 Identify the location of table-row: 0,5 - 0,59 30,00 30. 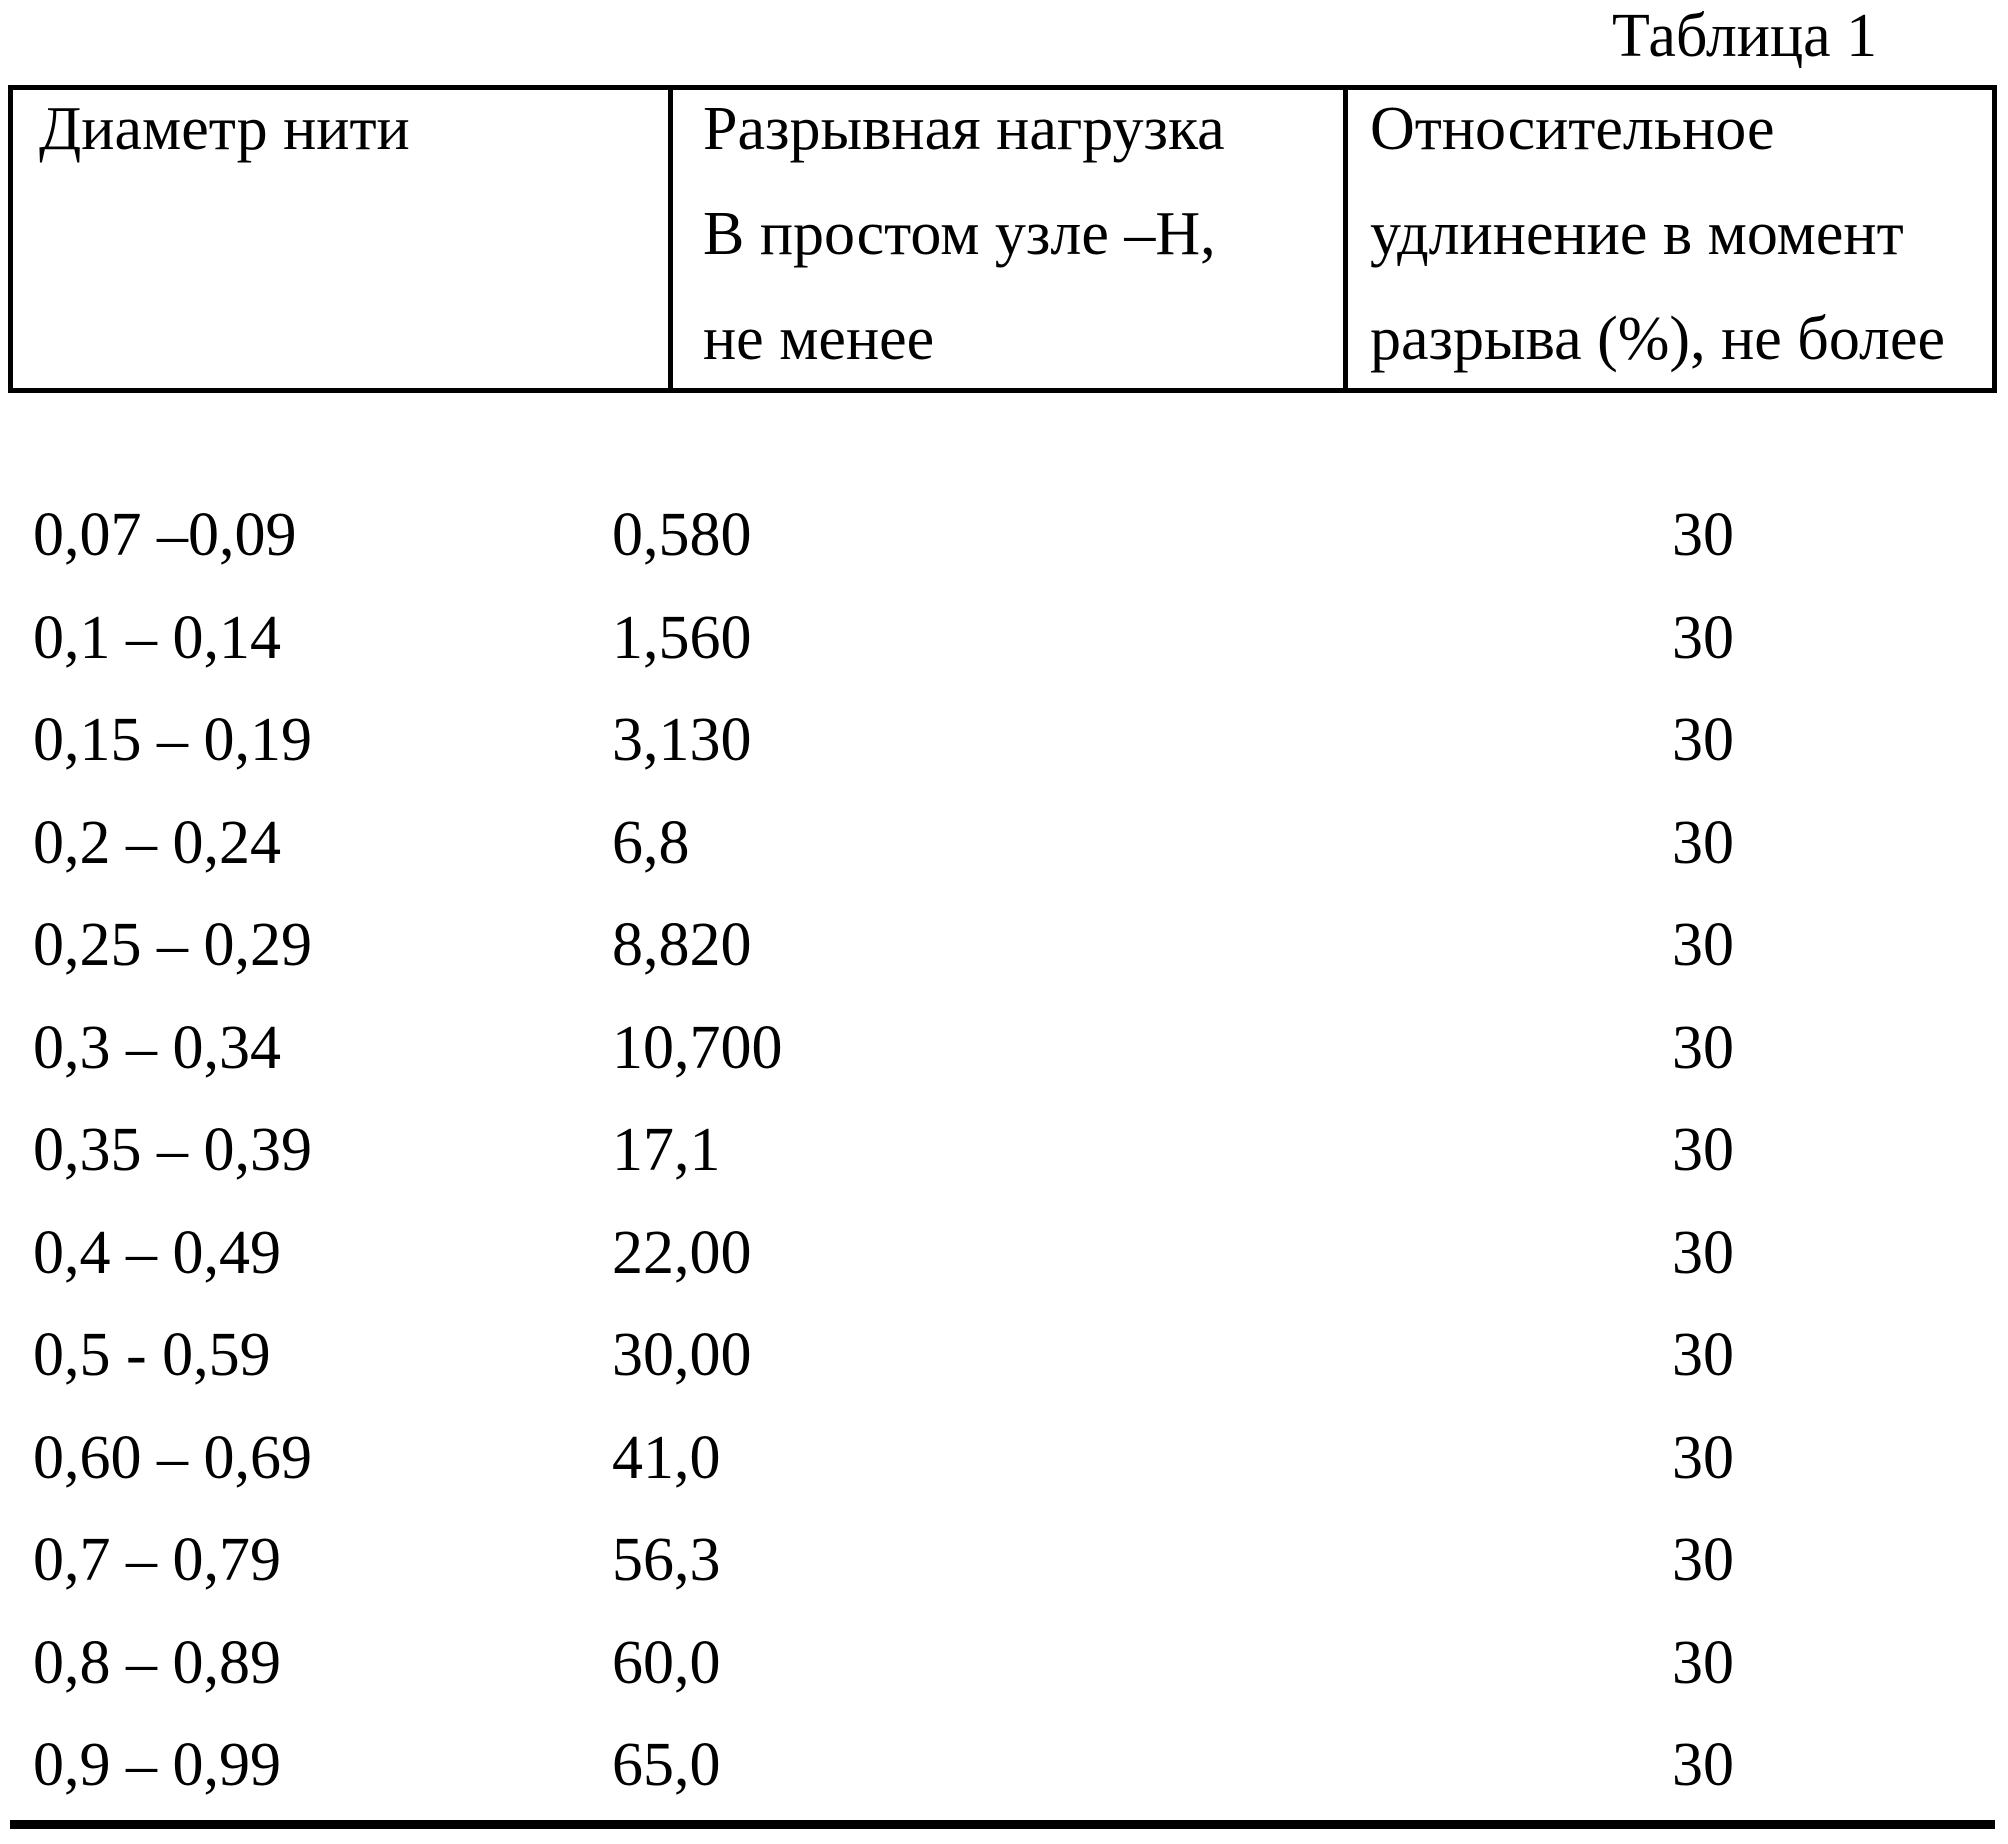
(1004, 1374).